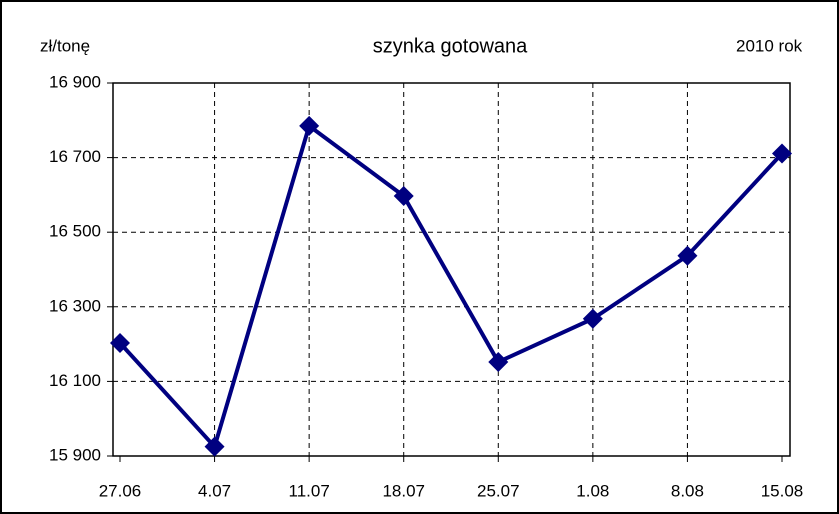 This screenshot has height=514, width=839. I want to click on x-tick-label: 11.07, so click(309, 490).